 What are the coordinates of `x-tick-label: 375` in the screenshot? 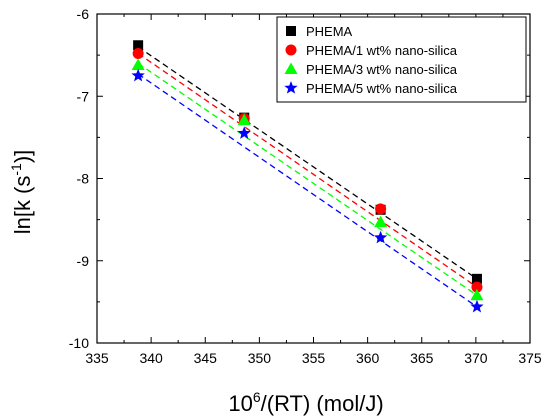 It's located at (530, 358).